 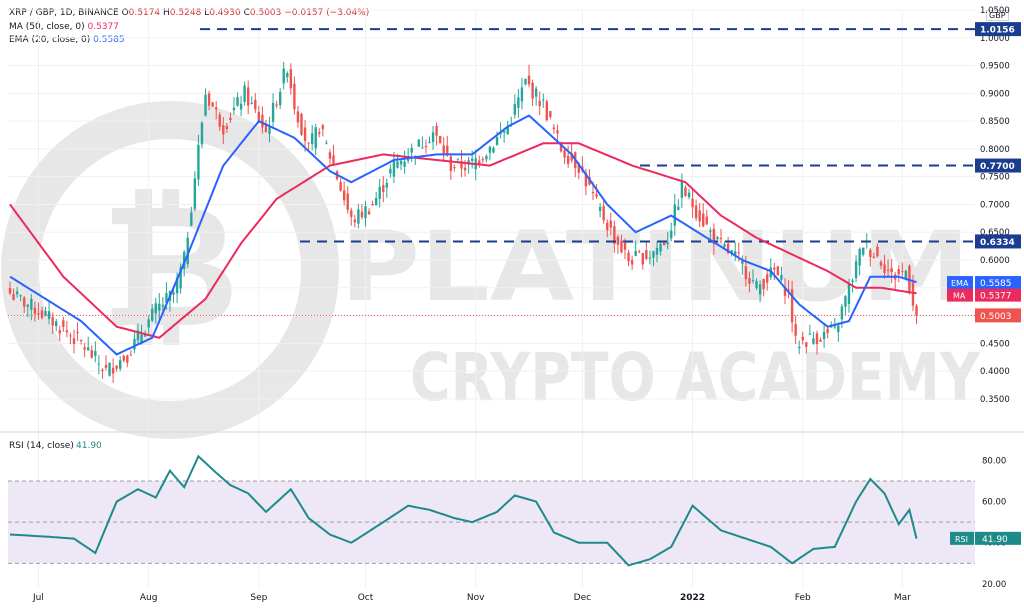 What do you see at coordinates (258, 598) in the screenshot?
I see `x-tick-label: Sep` at bounding box center [258, 598].